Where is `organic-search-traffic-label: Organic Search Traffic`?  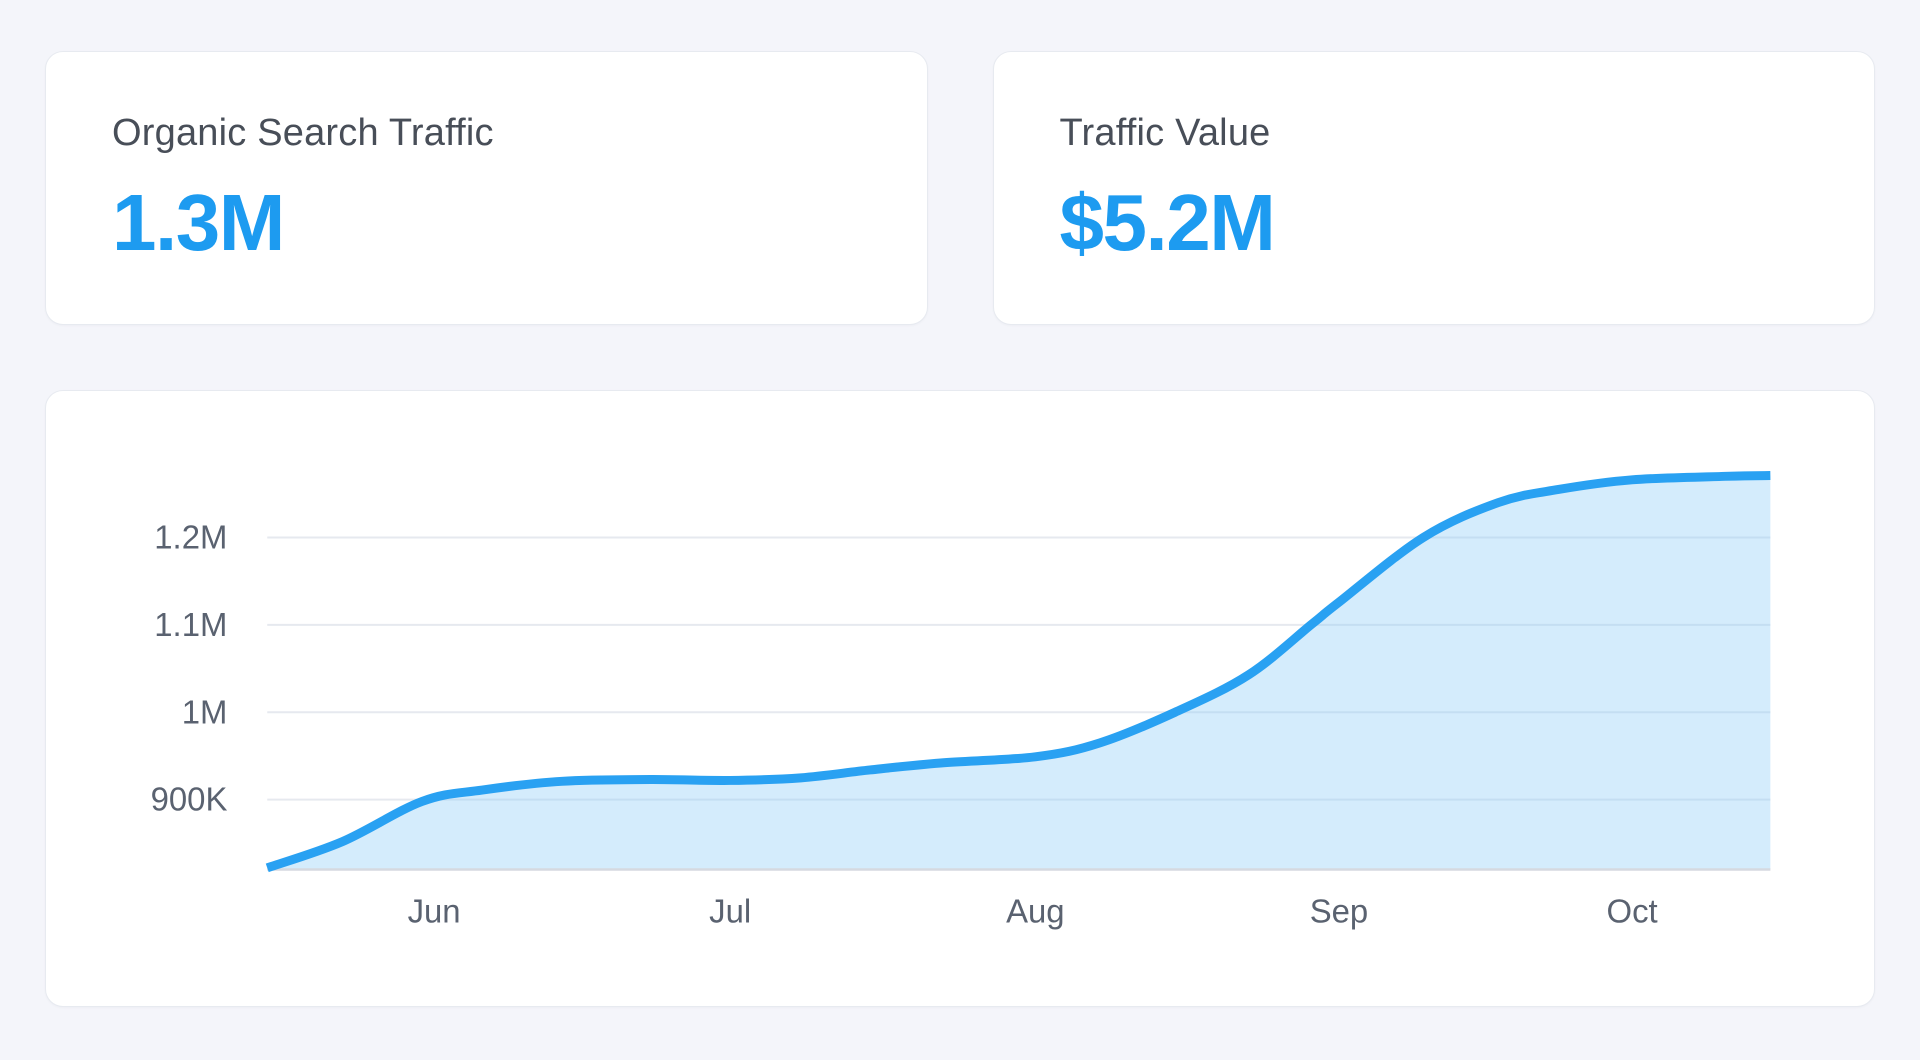 organic-search-traffic-label: Organic Search Traffic is located at coordinates (303, 133).